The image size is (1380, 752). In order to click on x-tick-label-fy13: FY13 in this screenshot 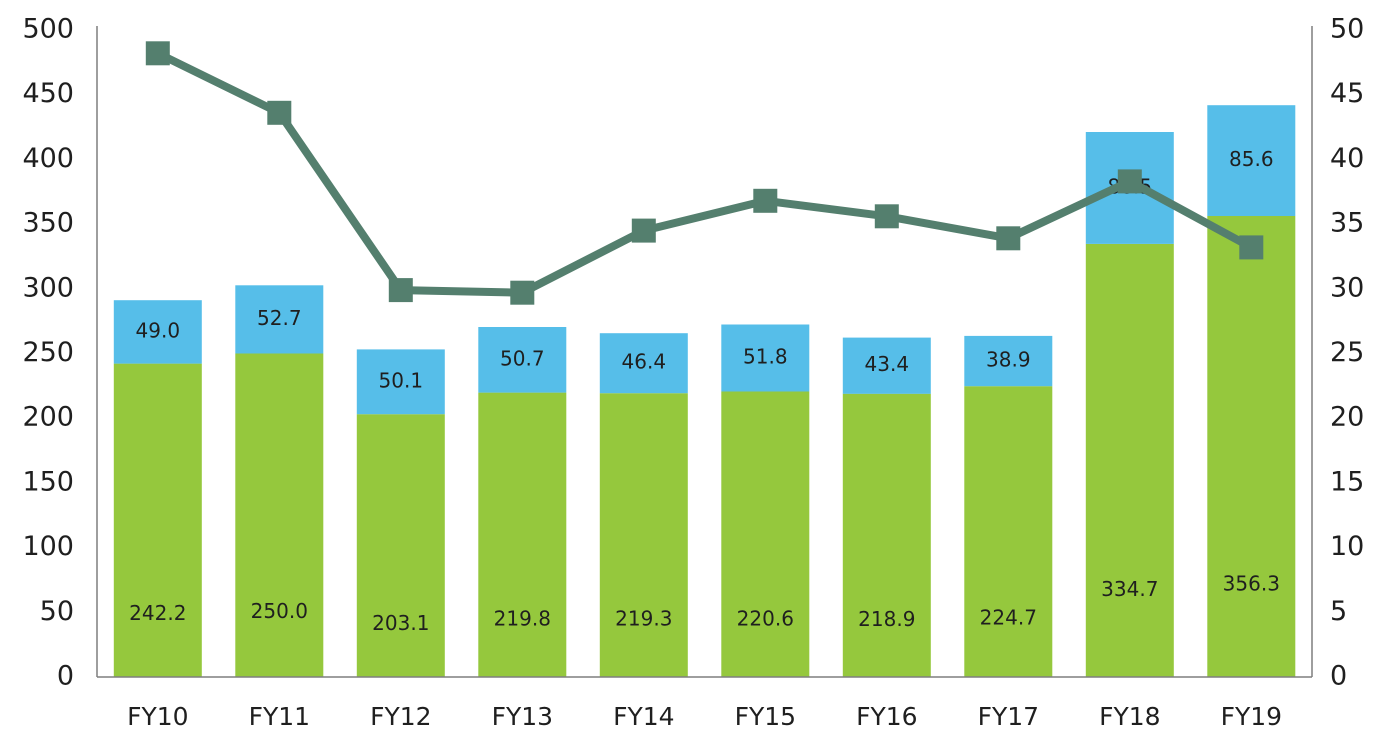, I will do `click(522, 716)`.